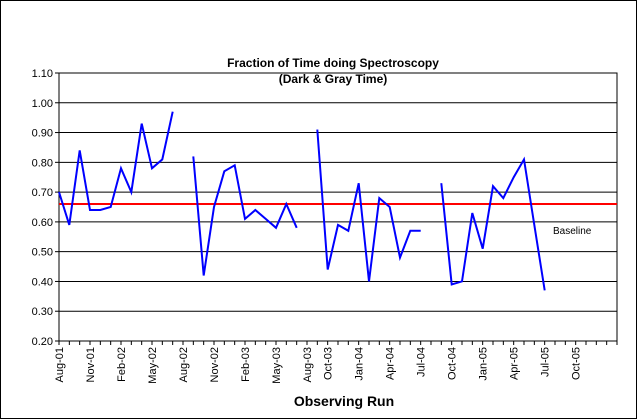 The width and height of the screenshot is (637, 419). Describe the element at coordinates (546, 362) in the screenshot. I see `x-tick-label: Jul-05` at that location.